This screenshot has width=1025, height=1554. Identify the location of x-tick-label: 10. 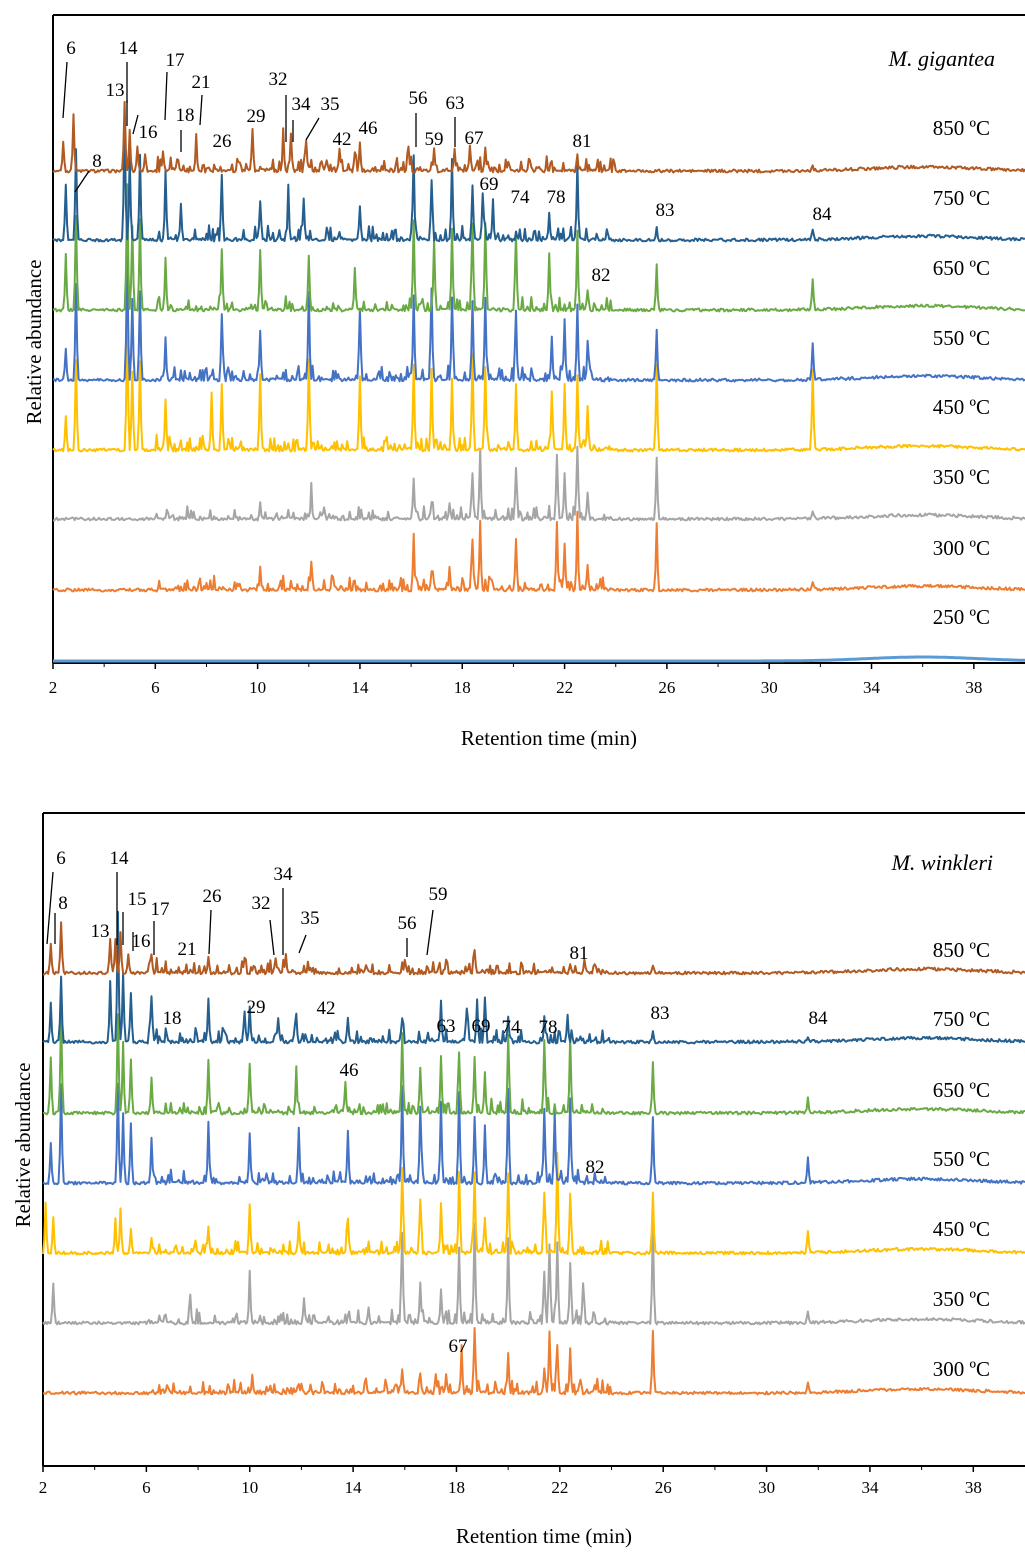
(249, 1487).